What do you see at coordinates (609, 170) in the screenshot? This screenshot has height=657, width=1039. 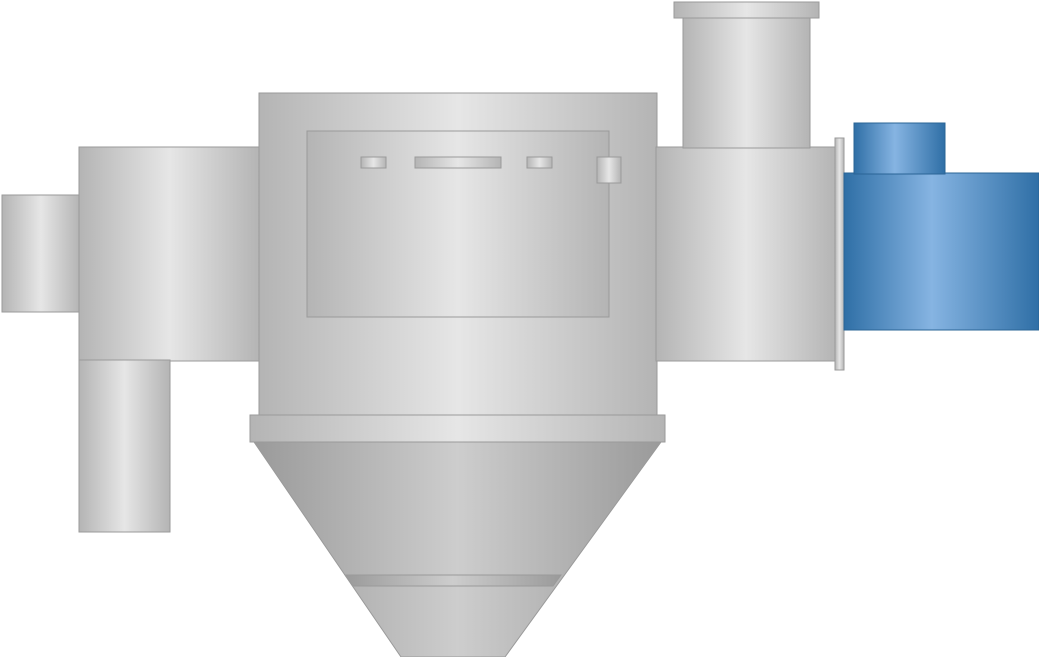 I see `panel-gauge` at bounding box center [609, 170].